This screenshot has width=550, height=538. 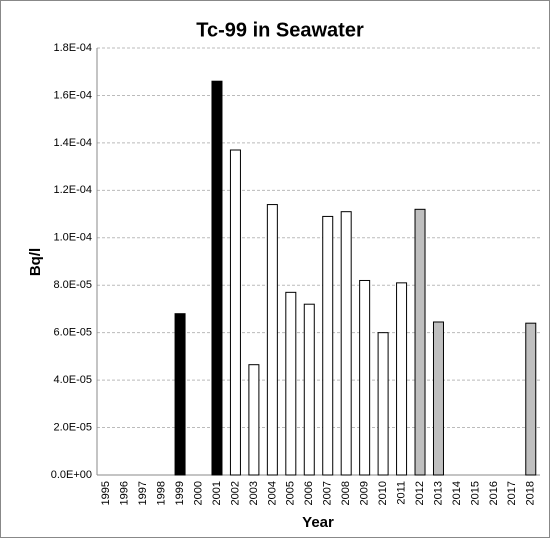 What do you see at coordinates (309, 493) in the screenshot?
I see `x-tick-label: 2006` at bounding box center [309, 493].